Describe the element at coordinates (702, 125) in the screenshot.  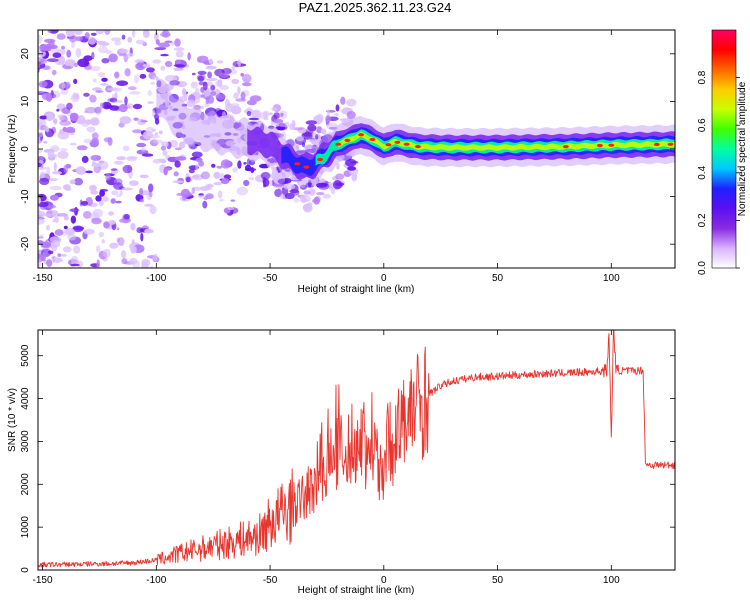
I see `colorbar-tick-label: 0.6` at that location.